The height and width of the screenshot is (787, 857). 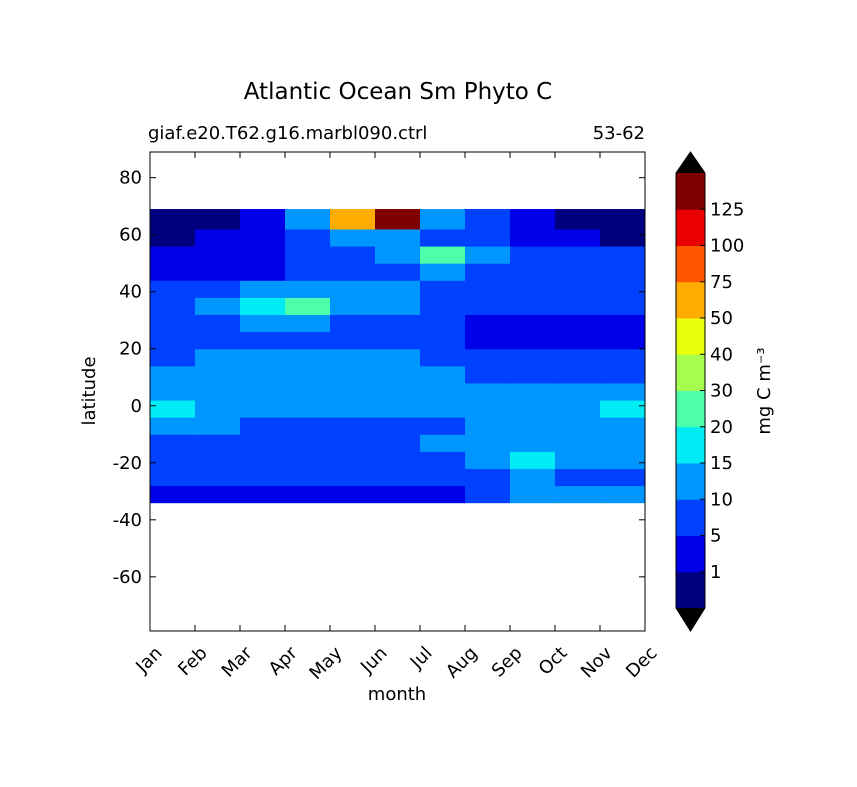 What do you see at coordinates (398, 92) in the screenshot?
I see `chart-title: Atlantic Ocean Sm Phyto C` at bounding box center [398, 92].